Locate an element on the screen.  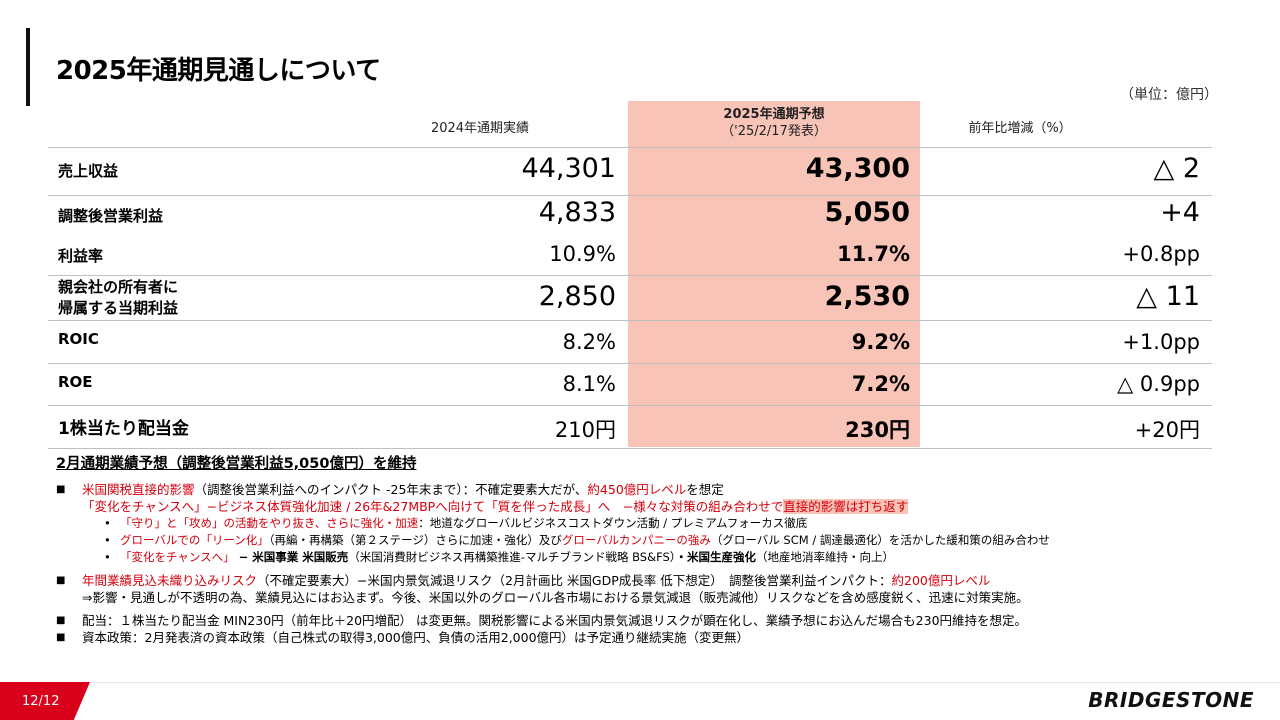
sub2-red2: グローバルカンパニーの強み is located at coordinates (636, 540).